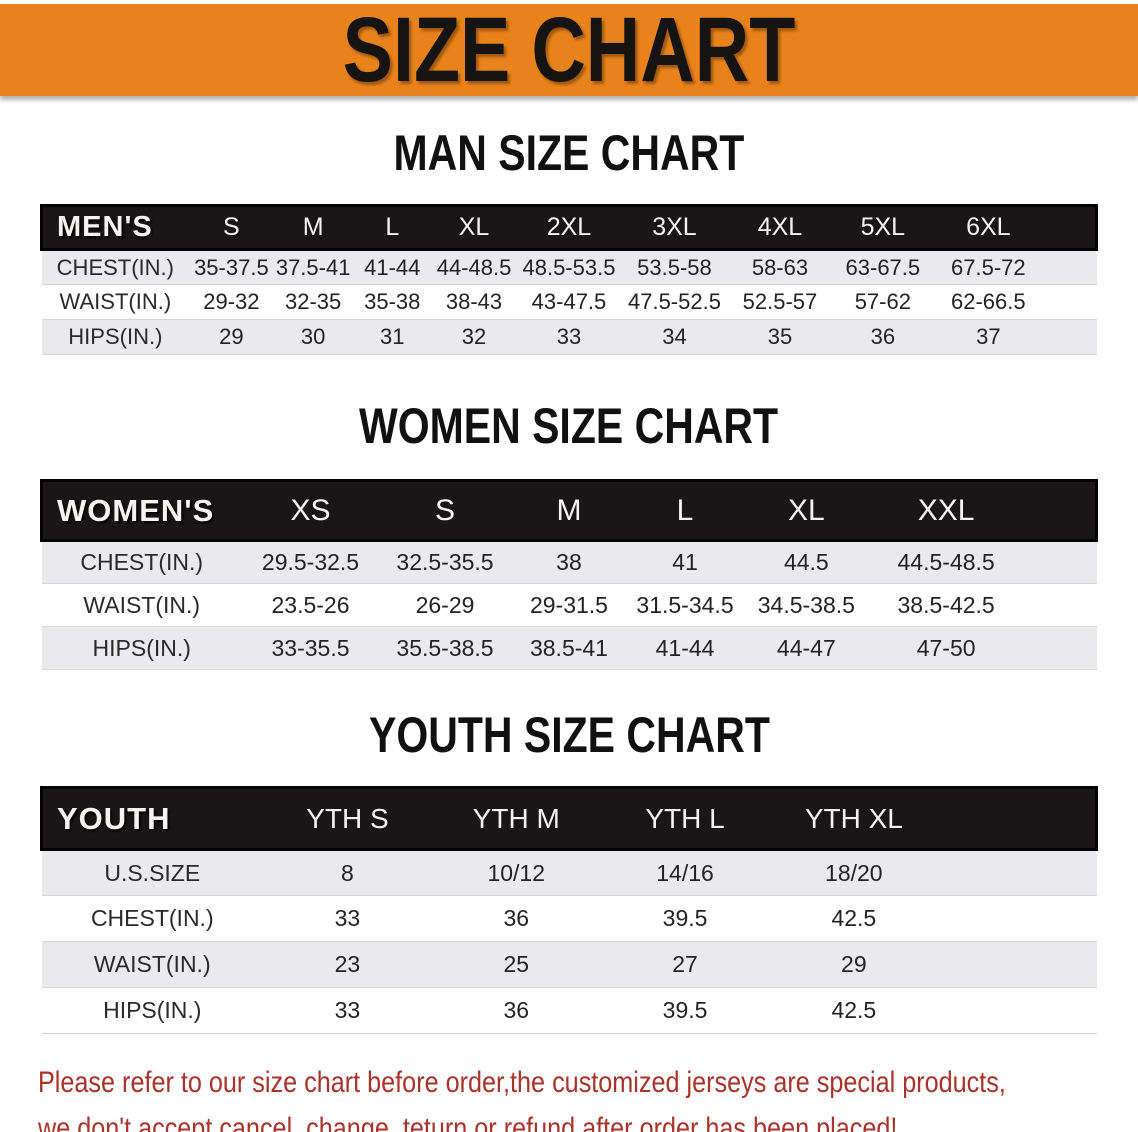  What do you see at coordinates (946, 562) in the screenshot?
I see `size-value: 44.5-48.5` at bounding box center [946, 562].